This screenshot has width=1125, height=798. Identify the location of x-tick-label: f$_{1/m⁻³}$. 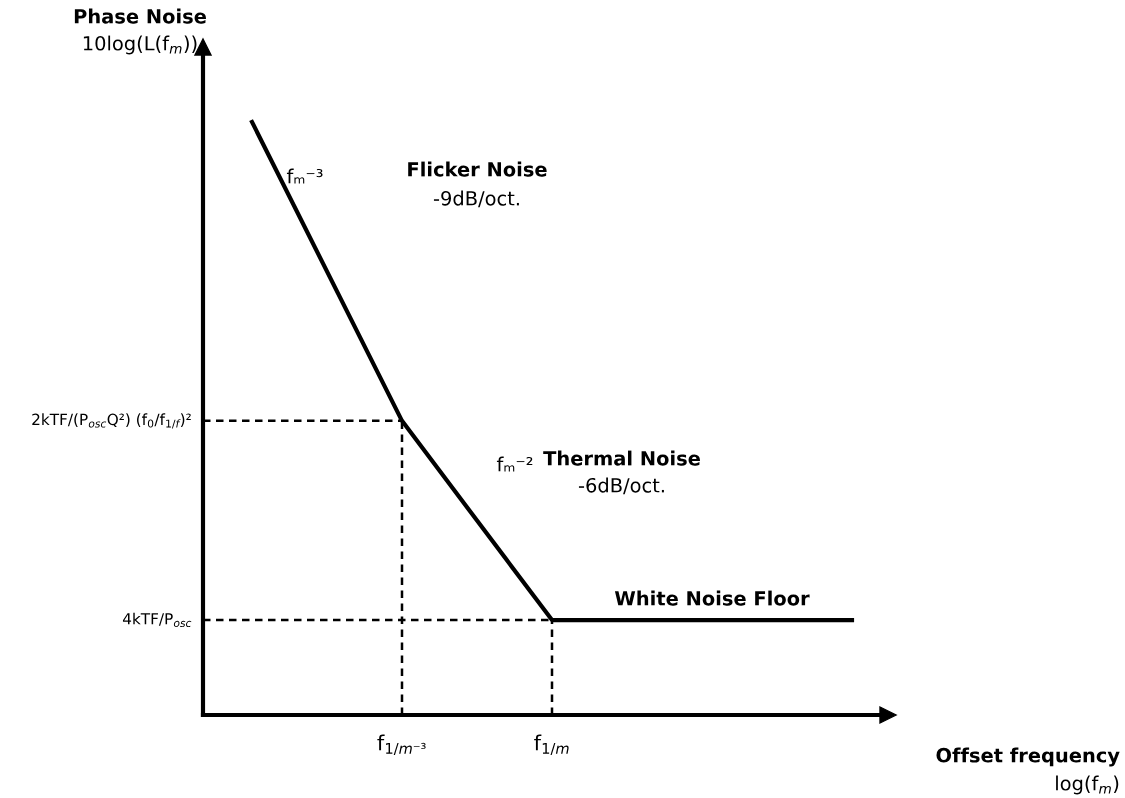
(401, 745).